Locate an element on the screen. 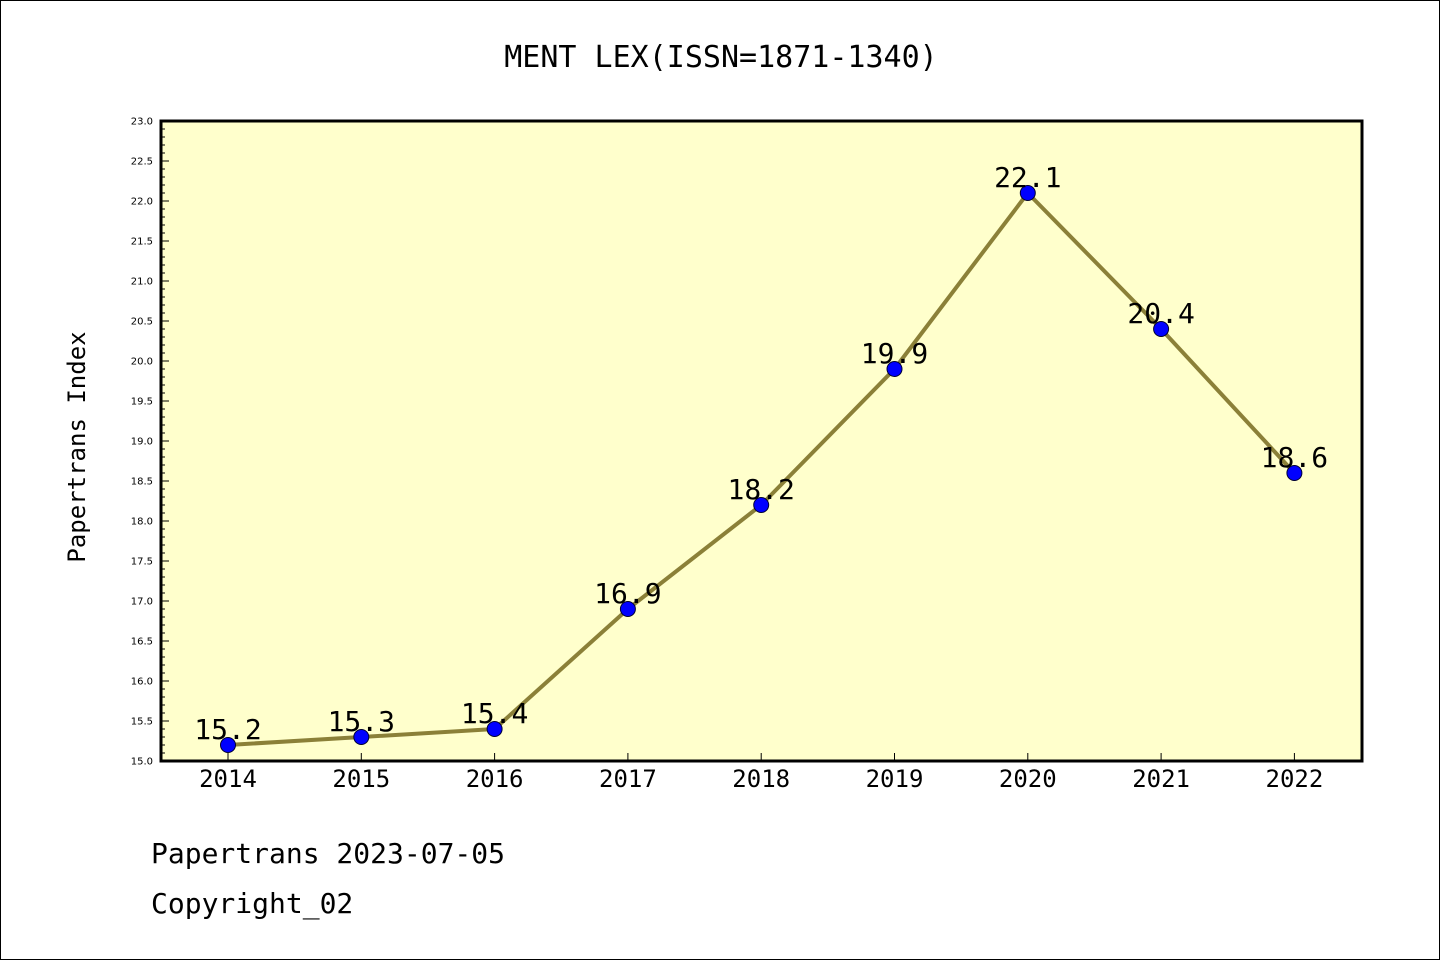 The width and height of the screenshot is (1440, 961). y-tick-label: 17.5 is located at coordinates (142, 562).